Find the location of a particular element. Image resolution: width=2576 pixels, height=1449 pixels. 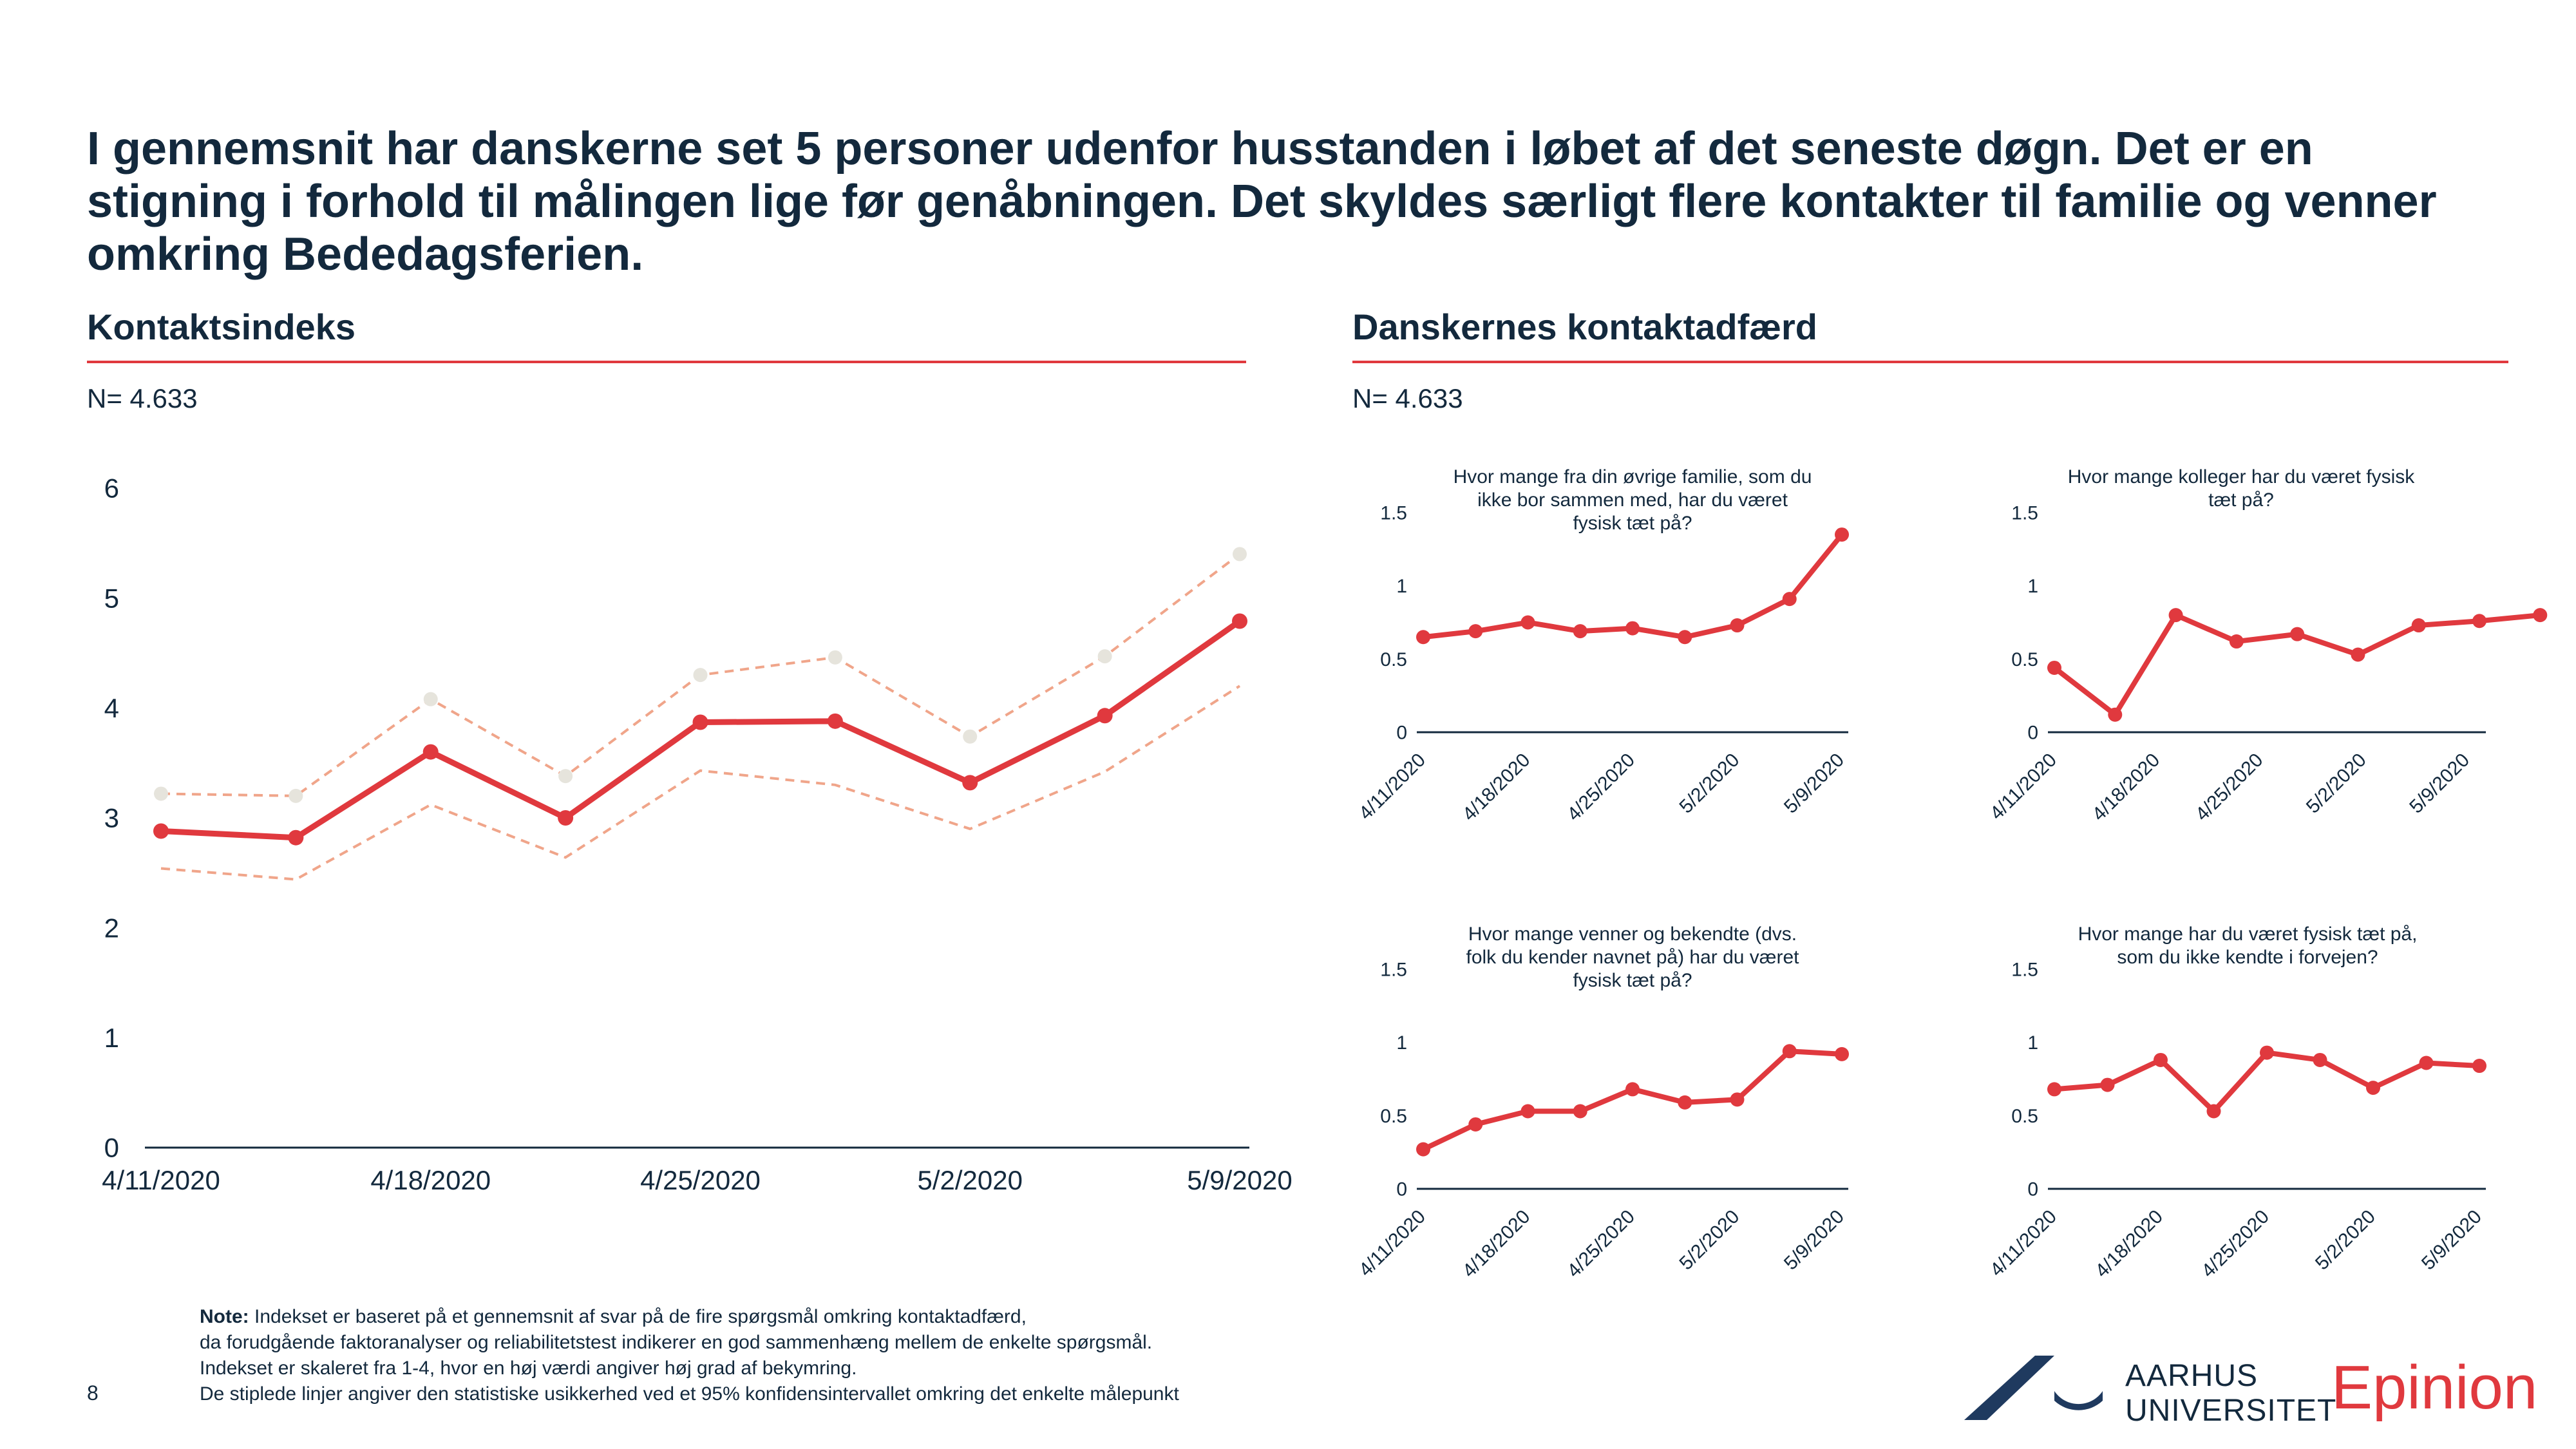

right-section-rule is located at coordinates (1930, 362).